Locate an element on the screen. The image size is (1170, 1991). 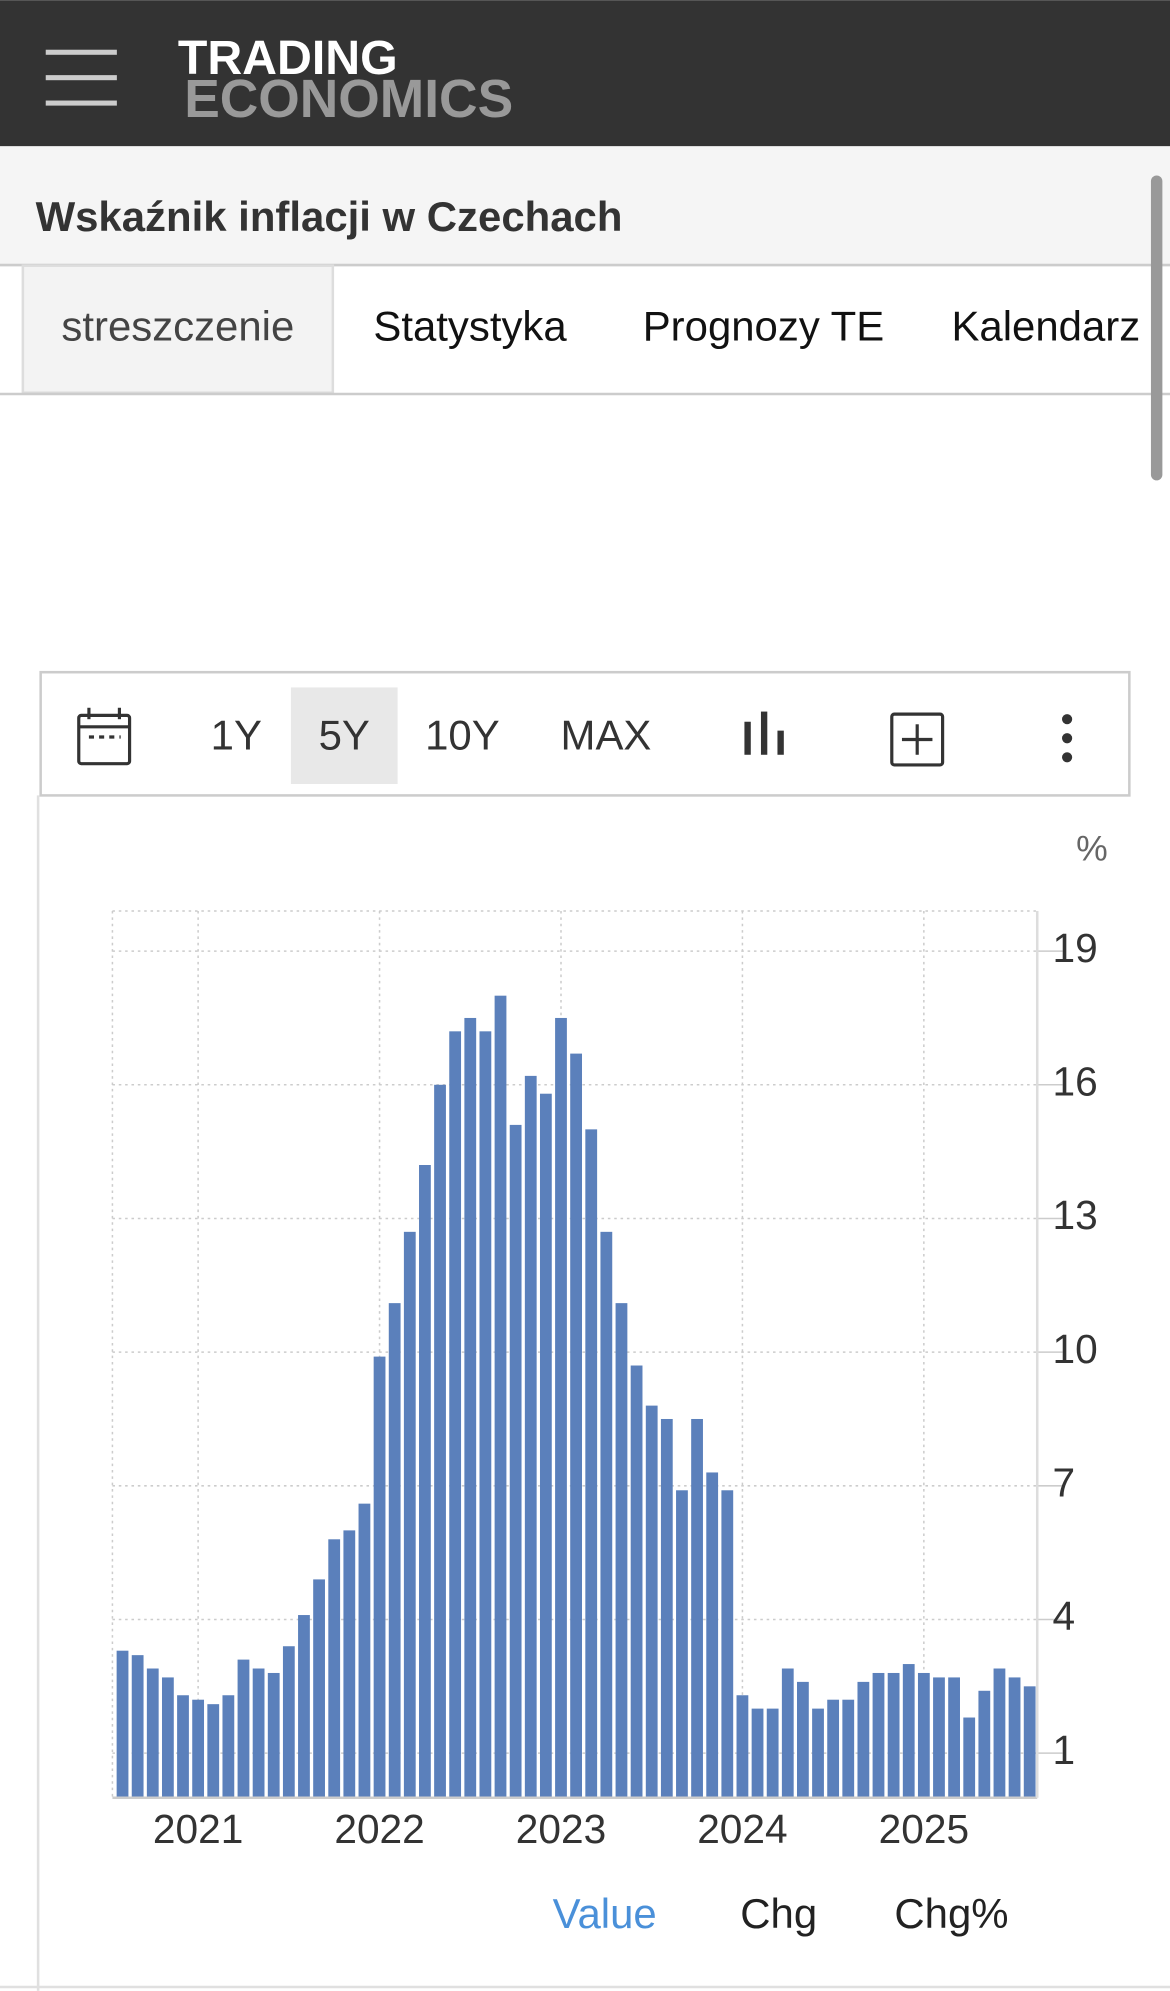
toolbar is located at coordinates (585, 733).